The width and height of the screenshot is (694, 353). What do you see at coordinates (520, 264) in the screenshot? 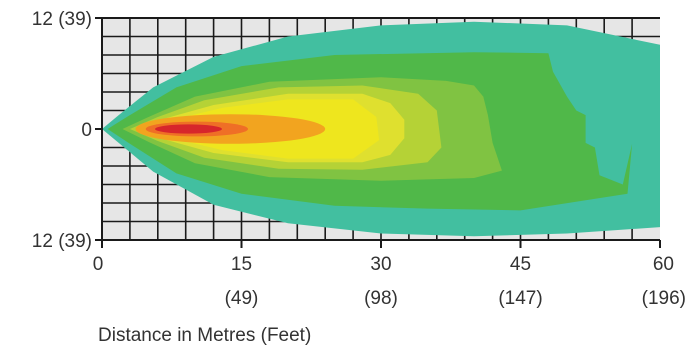
I see `x-tick-label: 45` at bounding box center [520, 264].